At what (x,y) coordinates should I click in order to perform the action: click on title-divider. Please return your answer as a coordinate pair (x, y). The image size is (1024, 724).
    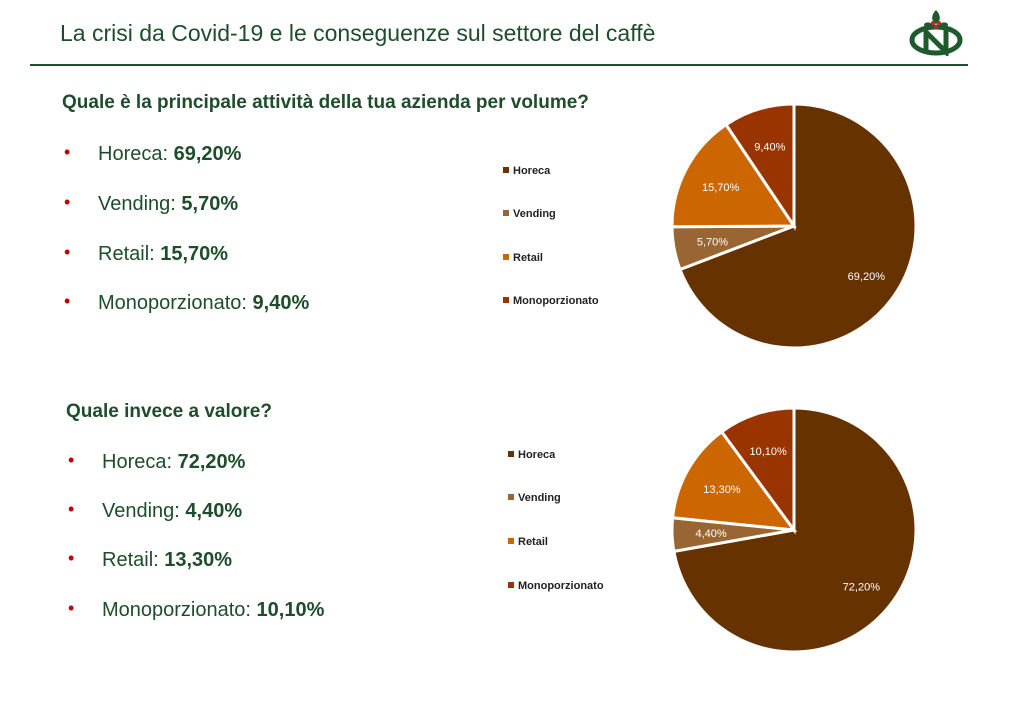
    Looking at the image, I should click on (499, 65).